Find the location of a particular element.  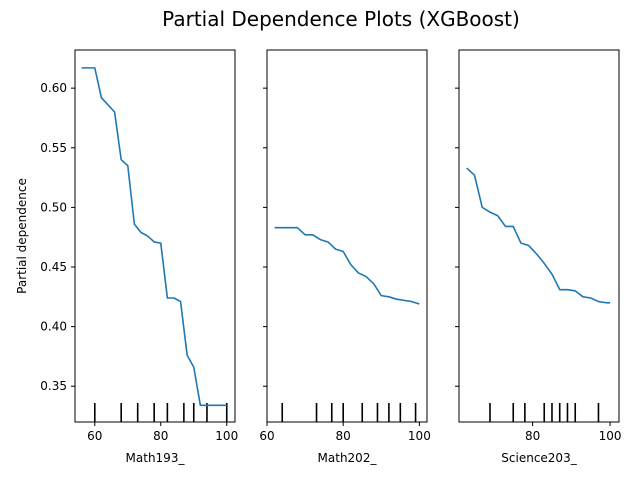

x-axis-label: Math193_ is located at coordinates (156, 458).